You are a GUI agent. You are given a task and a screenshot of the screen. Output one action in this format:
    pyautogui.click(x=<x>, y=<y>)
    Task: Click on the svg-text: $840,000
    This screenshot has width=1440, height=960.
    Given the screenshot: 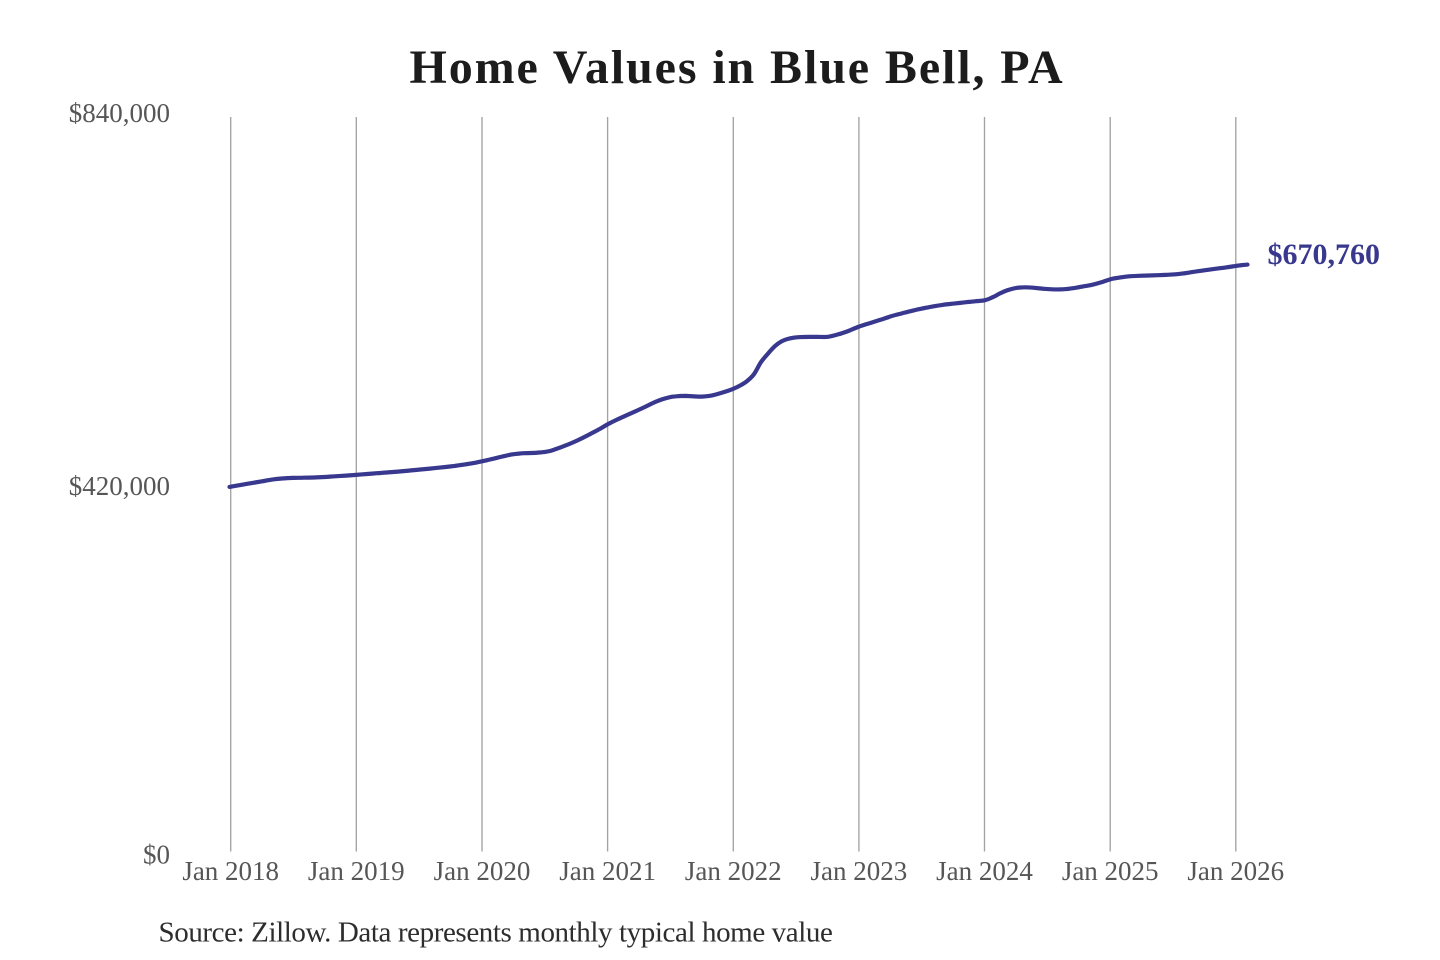 What is the action you would take?
    pyautogui.click(x=119, y=113)
    